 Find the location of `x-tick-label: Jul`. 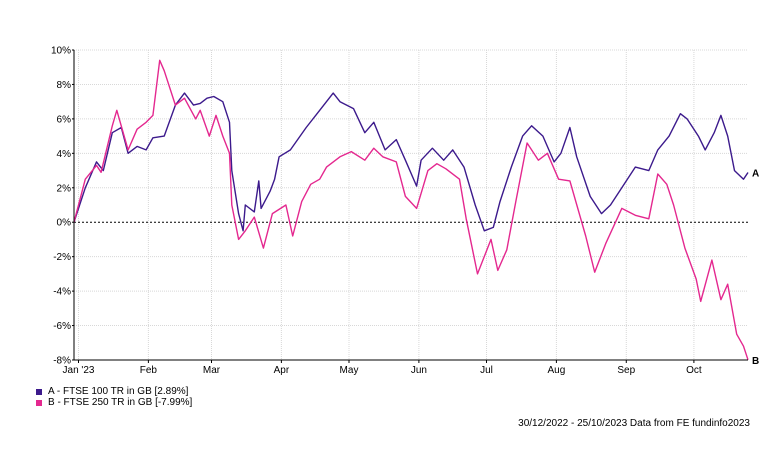

x-tick-label: Jul is located at coordinates (486, 370).